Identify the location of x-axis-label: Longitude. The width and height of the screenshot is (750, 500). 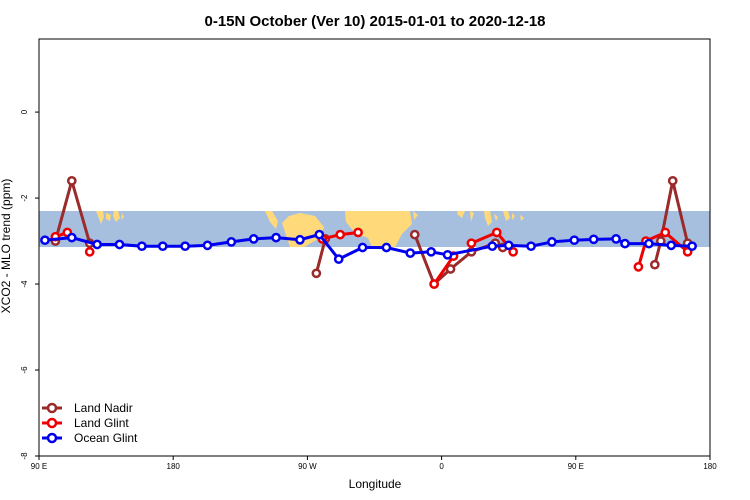
(375, 484).